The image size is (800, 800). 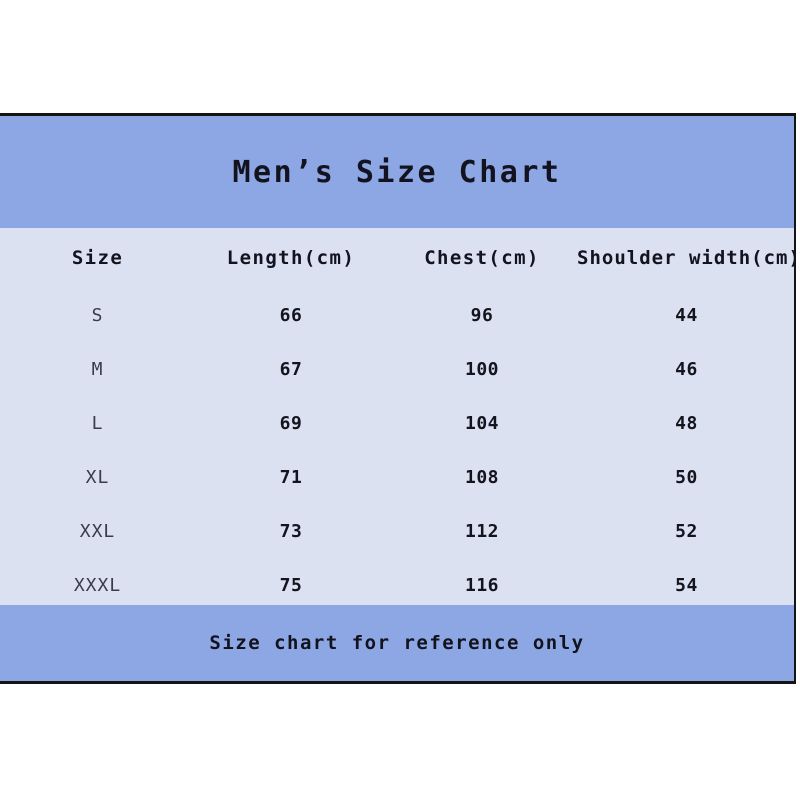 I want to click on disclaimer-text: Size chart for reference only, so click(x=397, y=643).